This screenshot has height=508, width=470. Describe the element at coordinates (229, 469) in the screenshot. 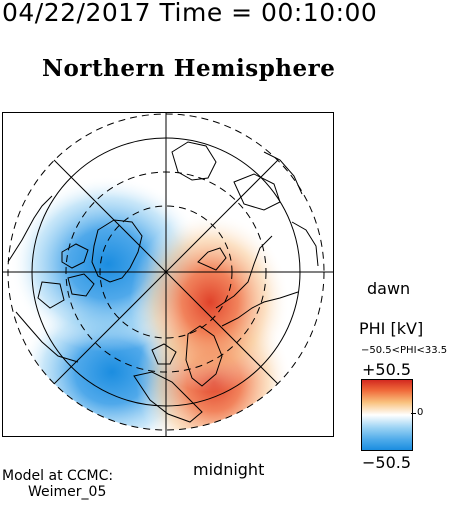

I see `midnight-label: midnight` at that location.